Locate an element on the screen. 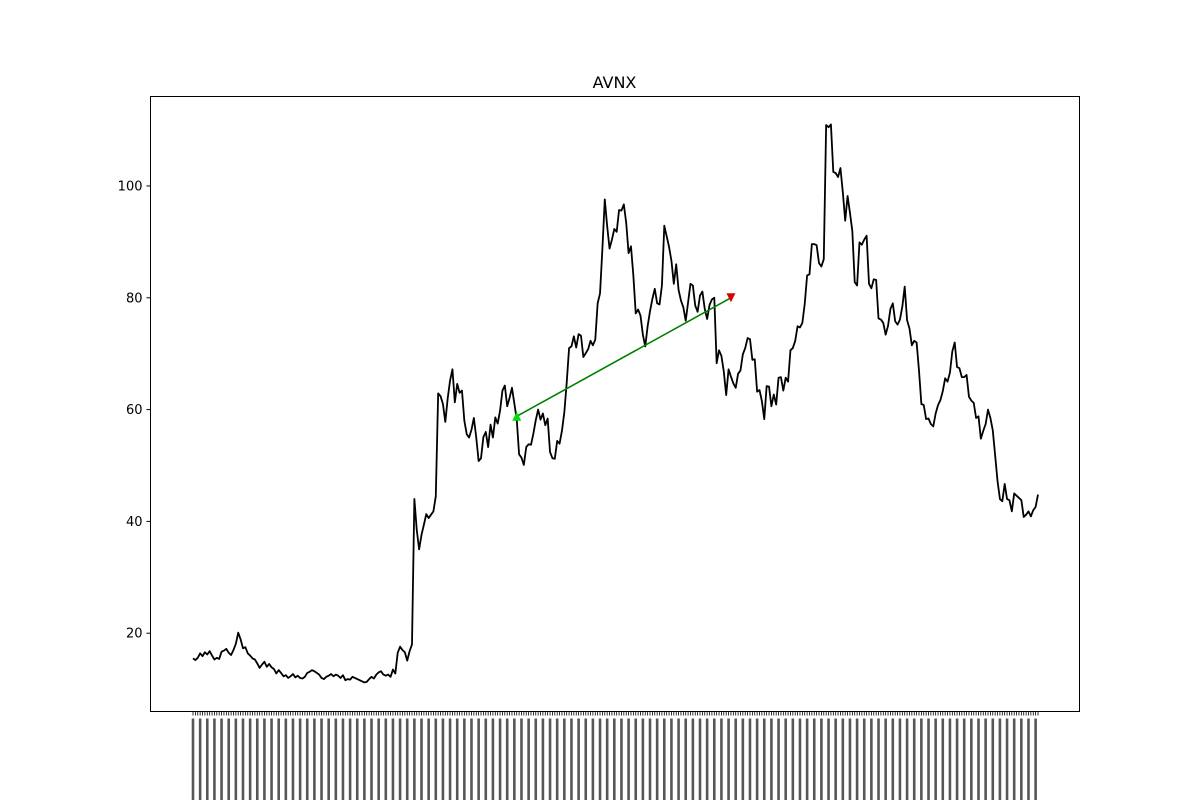 This screenshot has width=1200, height=800. chart-title: AVNX is located at coordinates (615, 82).